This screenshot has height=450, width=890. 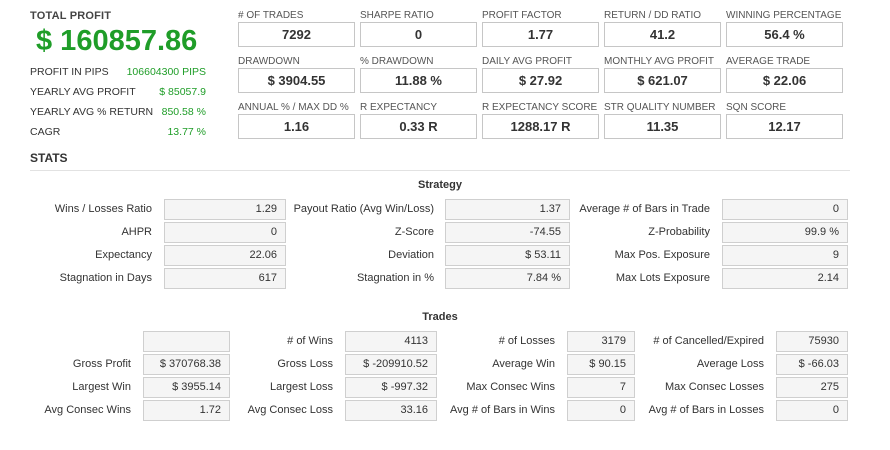 What do you see at coordinates (101, 387) in the screenshot?
I see `trades-label: Largest Win` at bounding box center [101, 387].